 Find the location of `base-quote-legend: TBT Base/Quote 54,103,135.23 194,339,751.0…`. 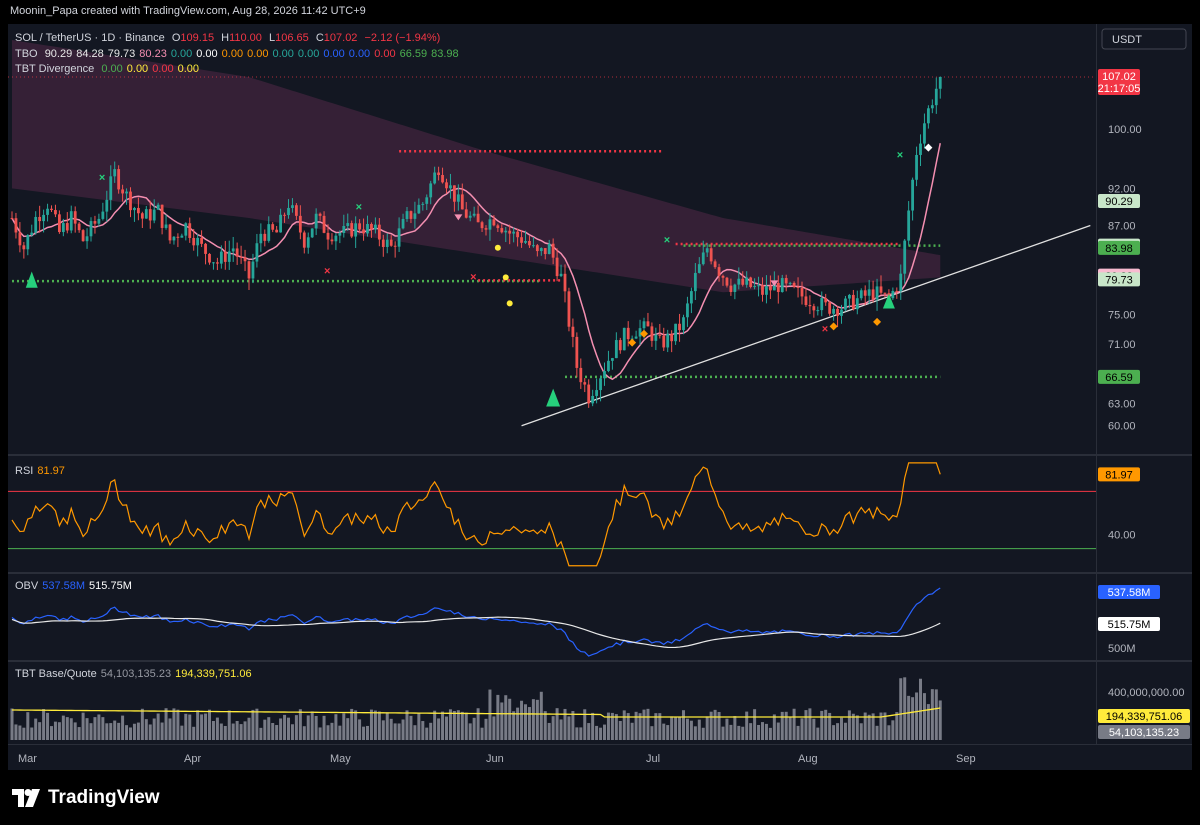

base-quote-legend: TBT Base/Quote 54,103,135.23 194,339,751.0… is located at coordinates (135, 674).